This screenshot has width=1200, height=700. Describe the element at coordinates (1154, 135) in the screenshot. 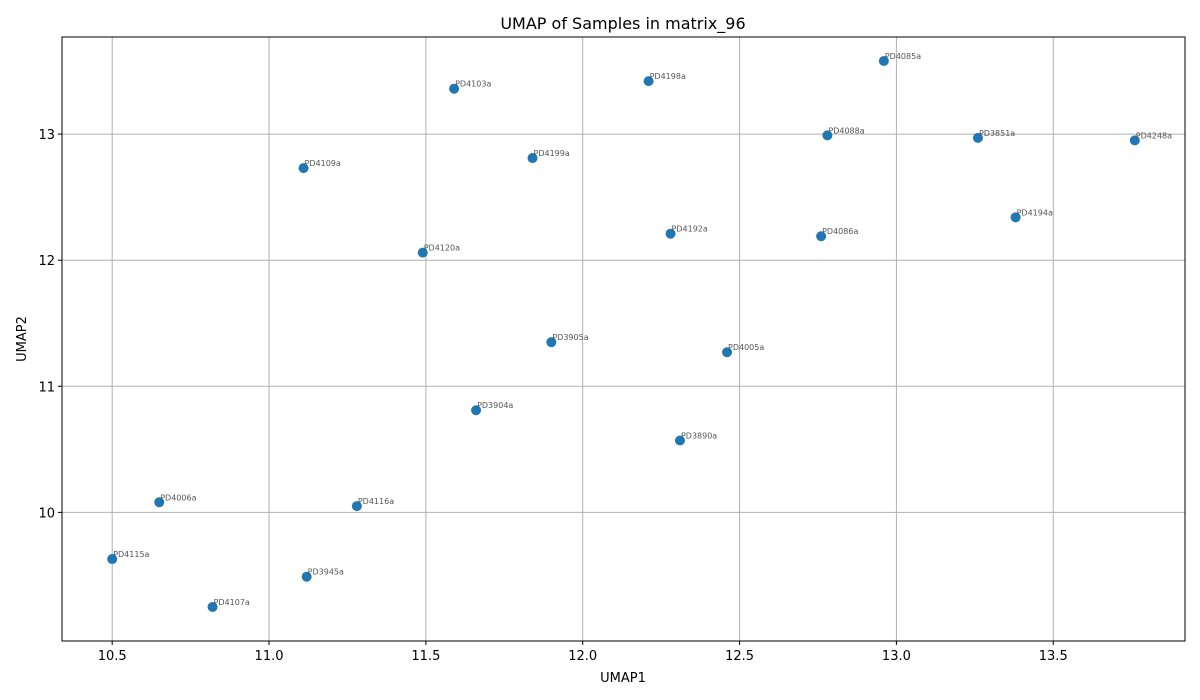

I see `data-point-label: PD4248a` at that location.